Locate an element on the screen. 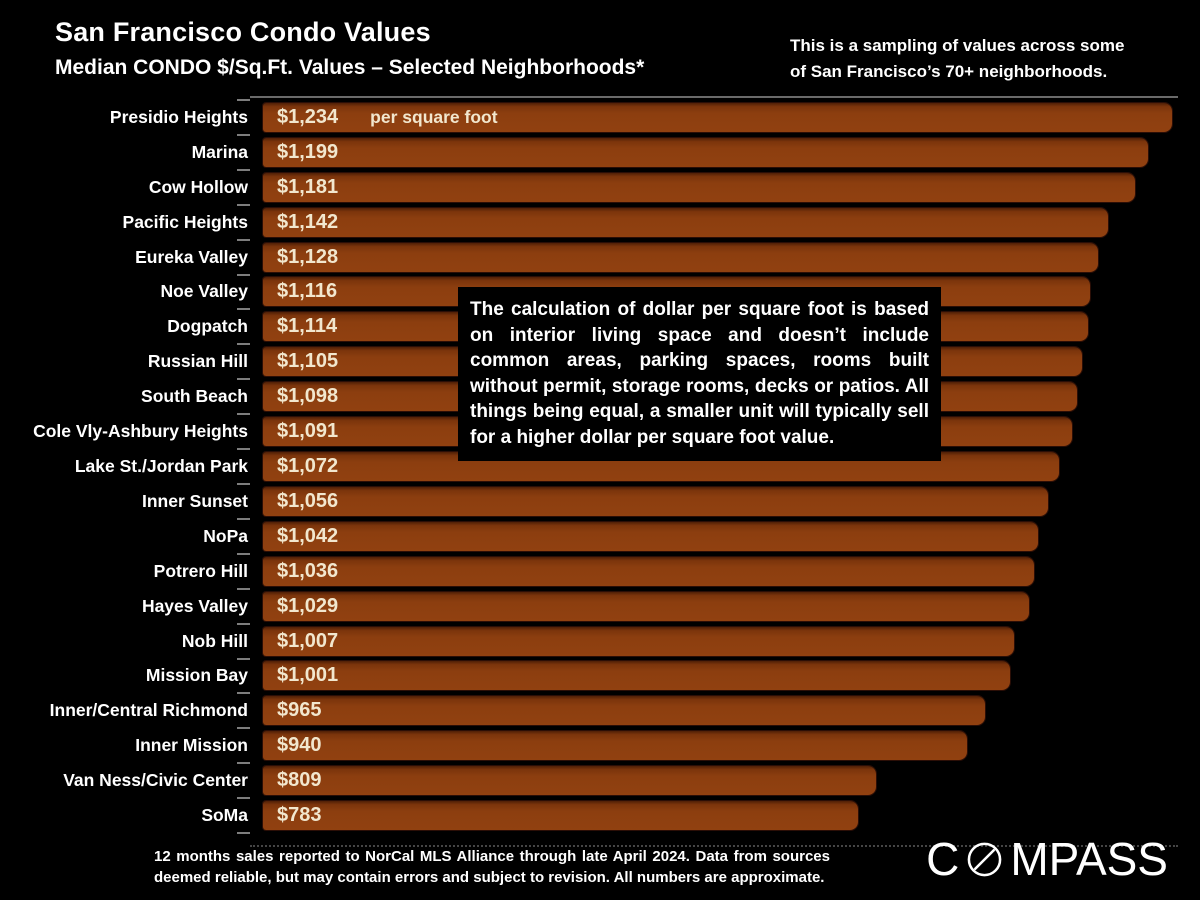 The width and height of the screenshot is (1200, 900). bar: $1,007 is located at coordinates (638, 641).